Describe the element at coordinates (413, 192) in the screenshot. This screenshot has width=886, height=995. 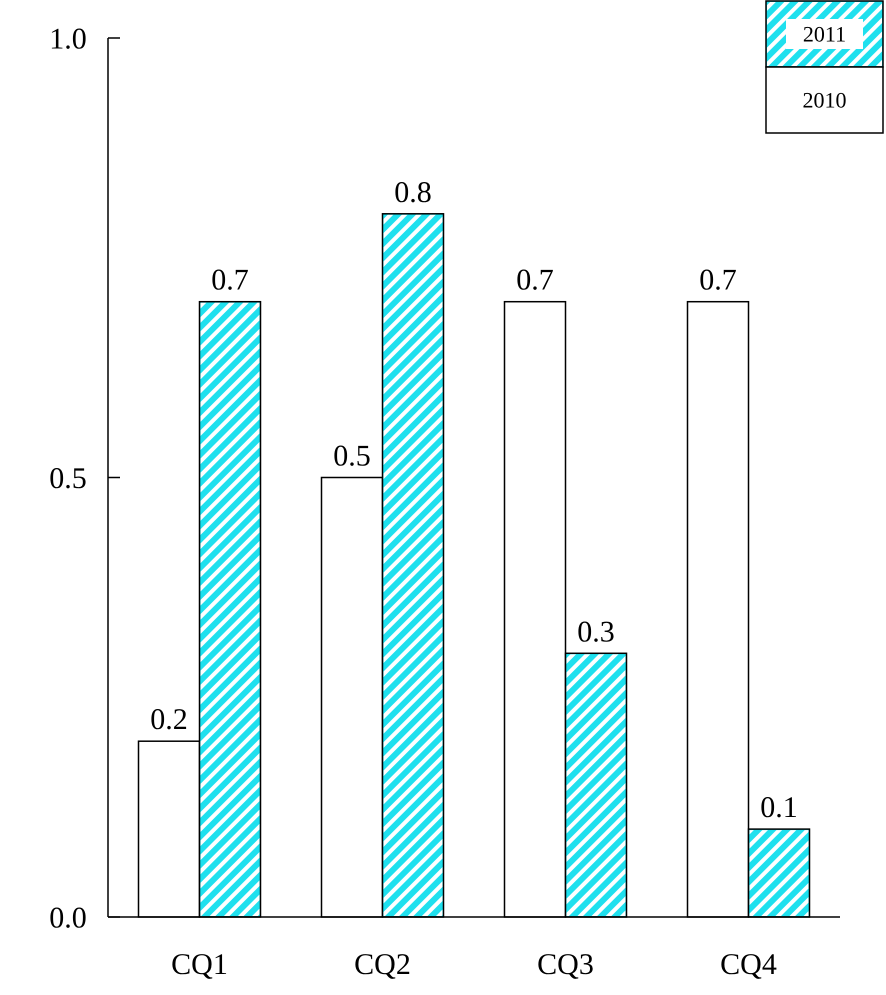
I see `data-label: 0.8` at that location.